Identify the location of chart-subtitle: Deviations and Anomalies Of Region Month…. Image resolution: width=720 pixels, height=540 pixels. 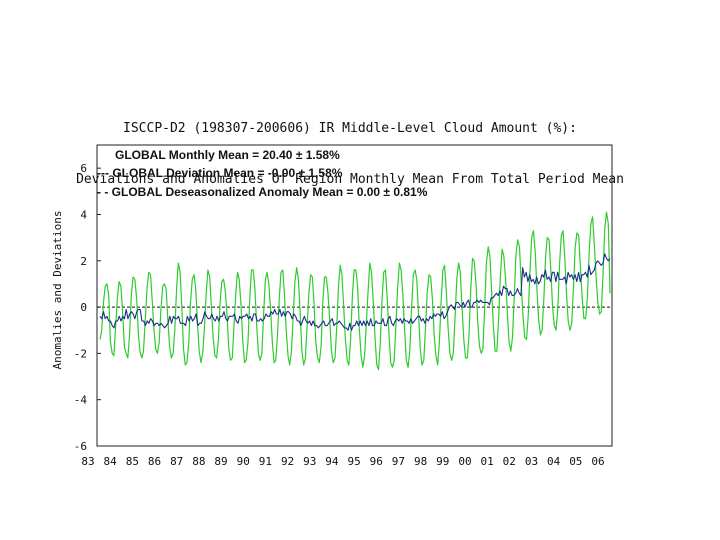
(350, 179).